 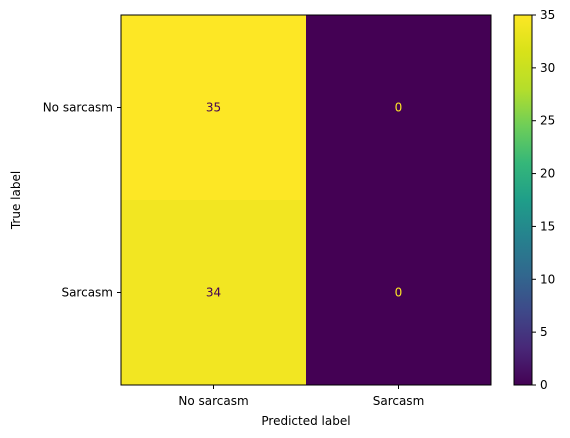 I want to click on colorbar-ticks: 0 5 10 15 20 25 30 35, so click(x=543, y=200).